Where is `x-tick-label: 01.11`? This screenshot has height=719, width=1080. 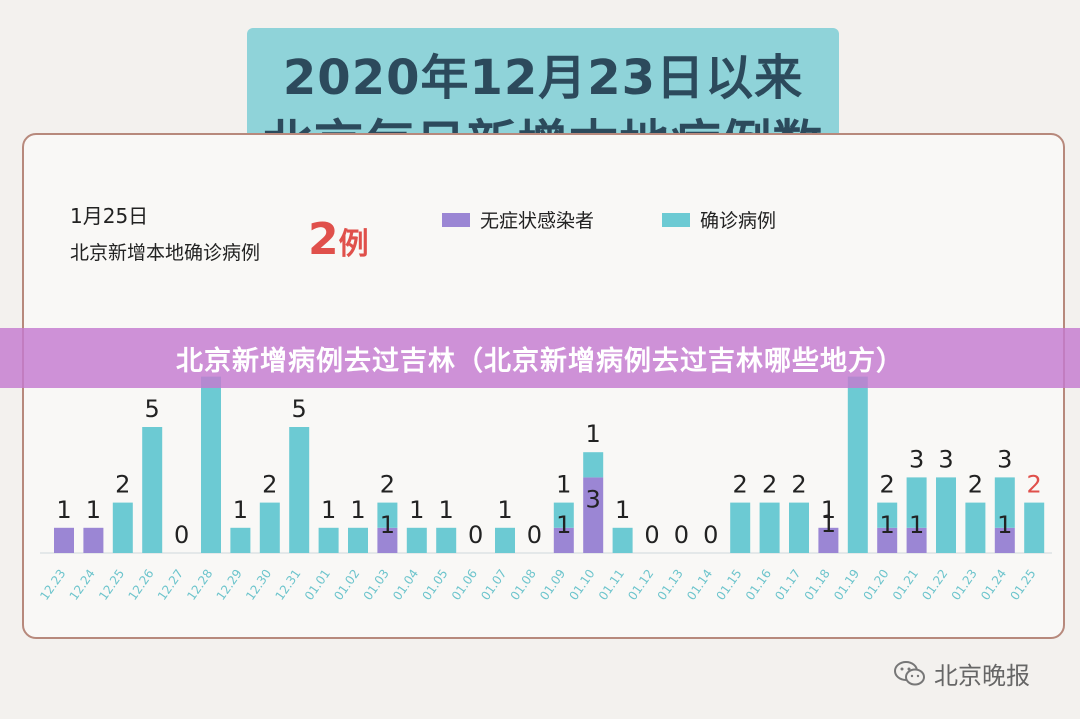
x-tick-label: 01.11 is located at coordinates (611, 585).